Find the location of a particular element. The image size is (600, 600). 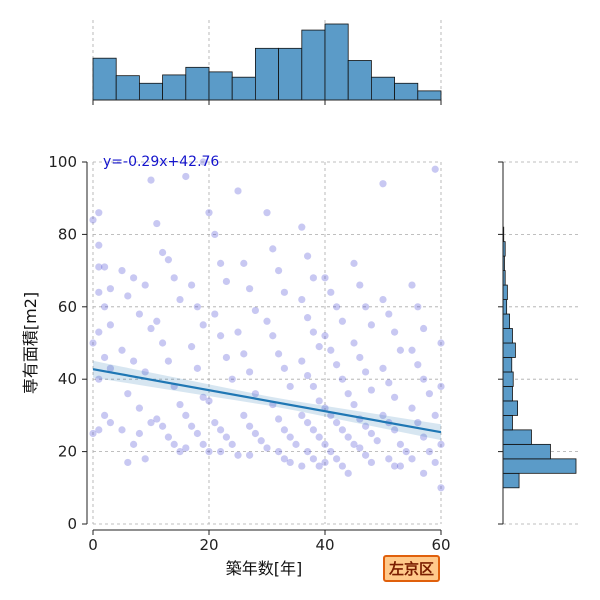

x-tick-label: 0 is located at coordinates (93, 545).